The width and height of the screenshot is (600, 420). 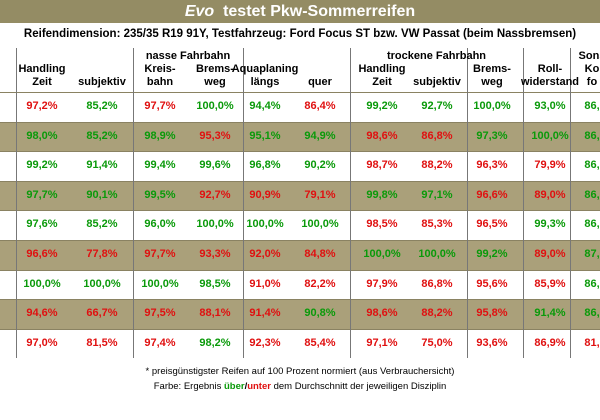 What do you see at coordinates (320, 254) in the screenshot?
I see `table-cell: 84,8%` at bounding box center [320, 254].